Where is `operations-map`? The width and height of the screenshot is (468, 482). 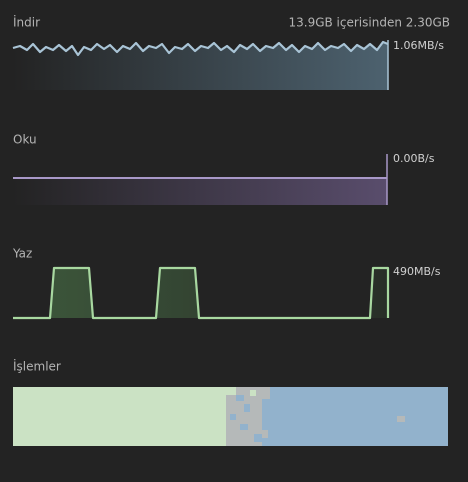
operations-map is located at coordinates (230, 416).